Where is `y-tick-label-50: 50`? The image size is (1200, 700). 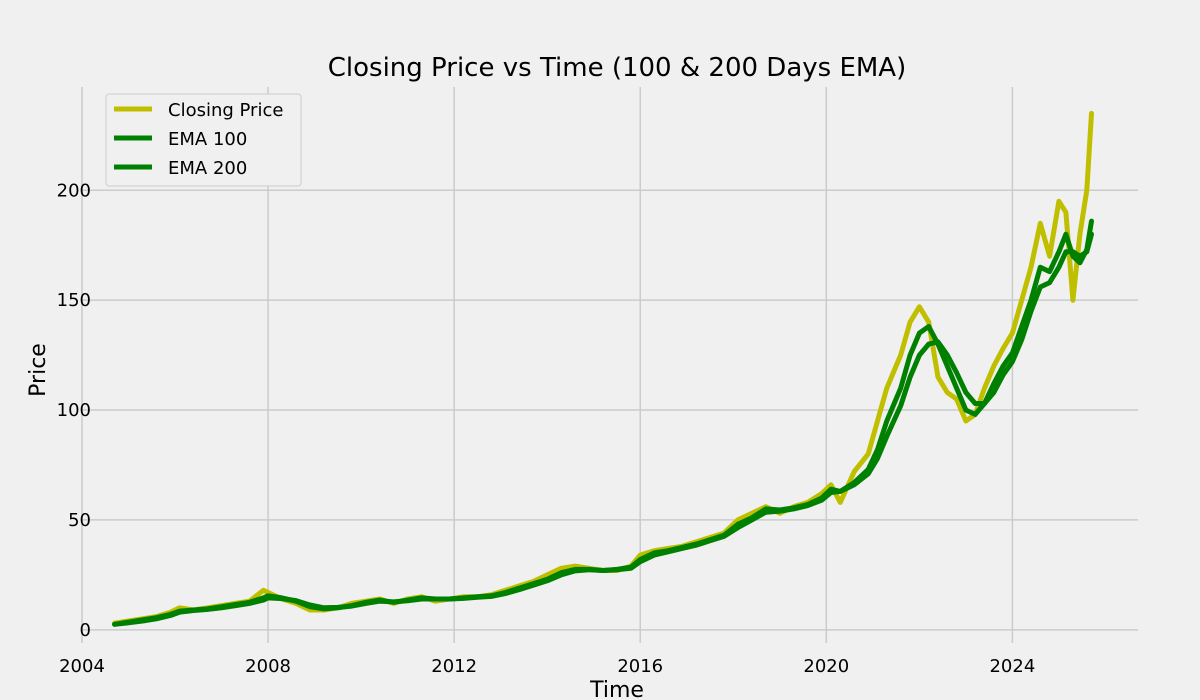 y-tick-label-50: 50 is located at coordinates (79, 520).